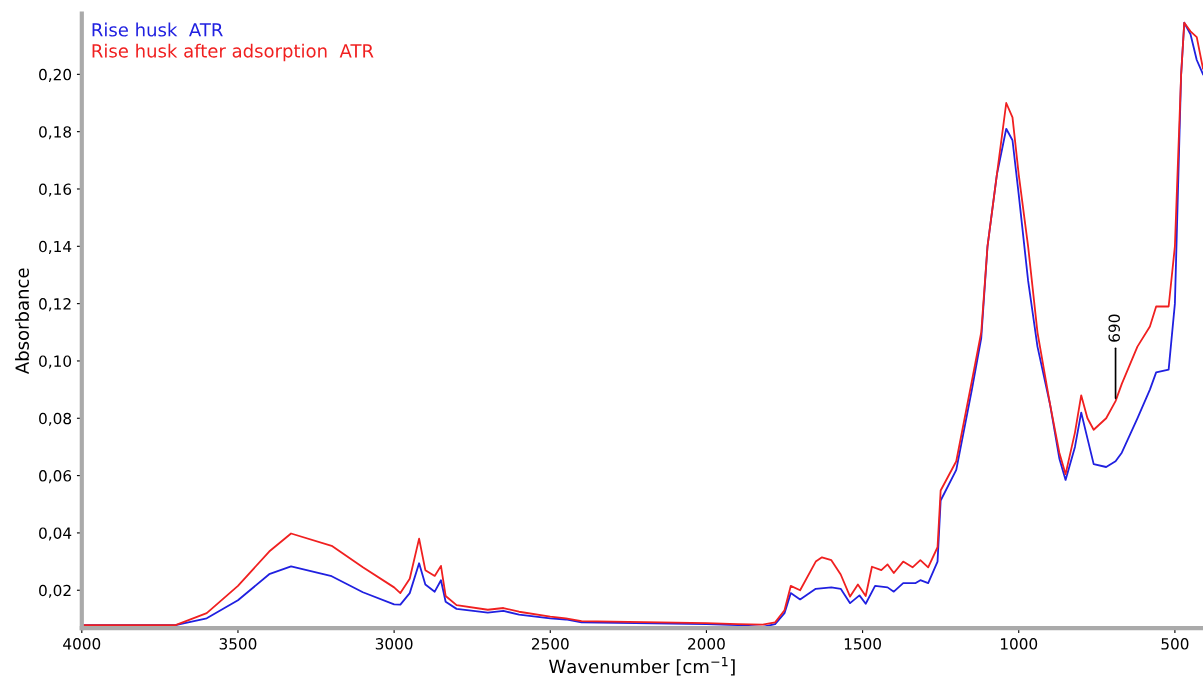 The width and height of the screenshot is (1203, 679). Describe the element at coordinates (82, 644) in the screenshot. I see `x-tick-label: 4000` at that location.